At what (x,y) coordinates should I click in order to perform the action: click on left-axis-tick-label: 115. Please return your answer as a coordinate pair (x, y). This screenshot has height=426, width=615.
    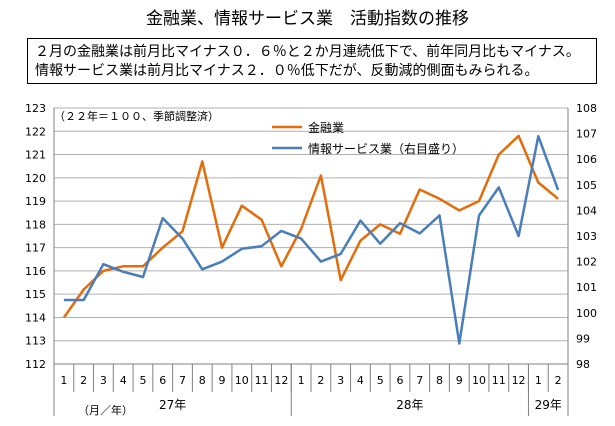
    Looking at the image, I should click on (35, 294).